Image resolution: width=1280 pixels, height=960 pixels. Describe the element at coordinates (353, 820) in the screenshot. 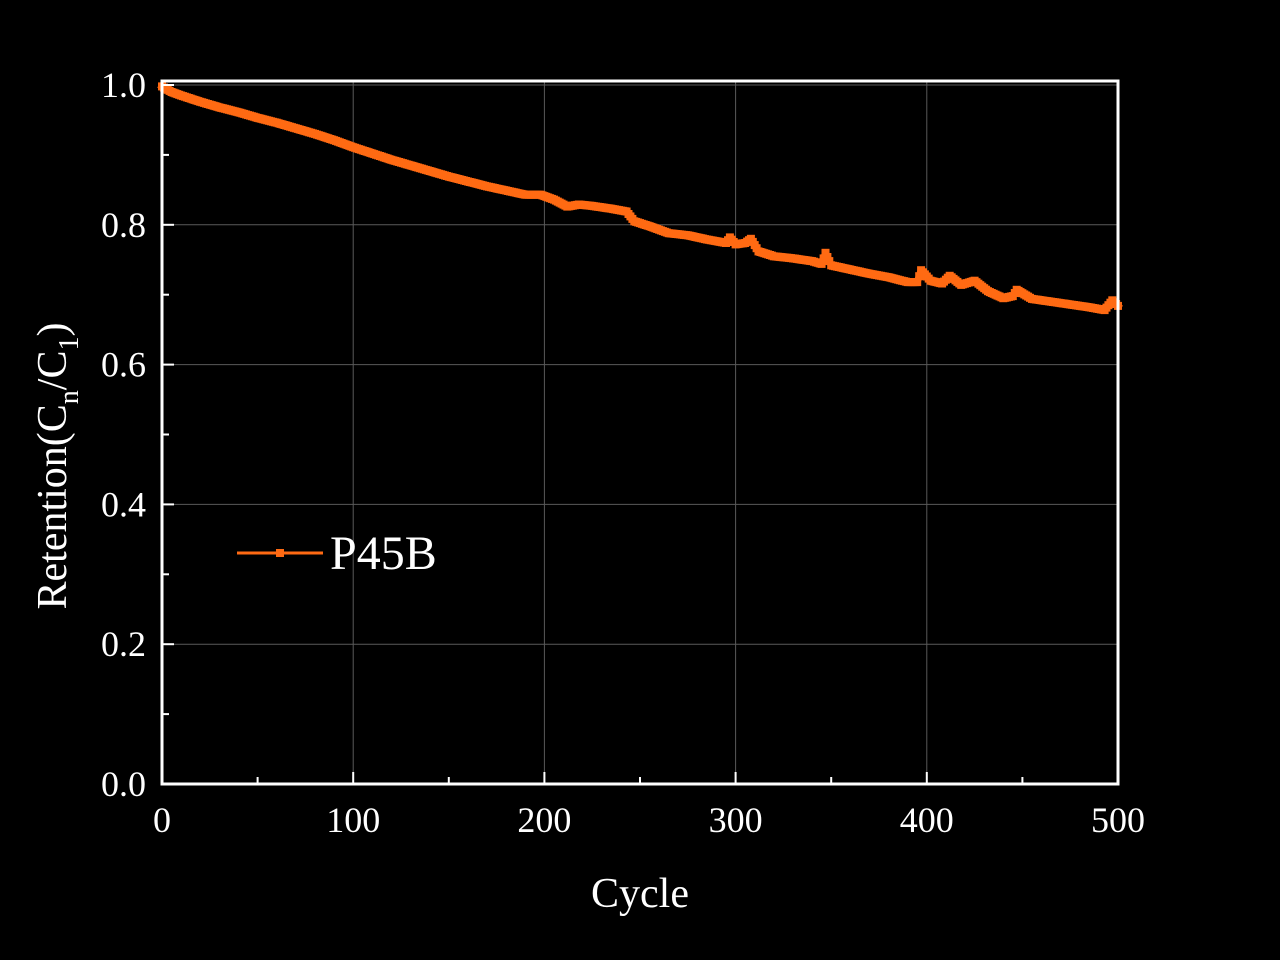

I see `x-tick-label: 100` at that location.